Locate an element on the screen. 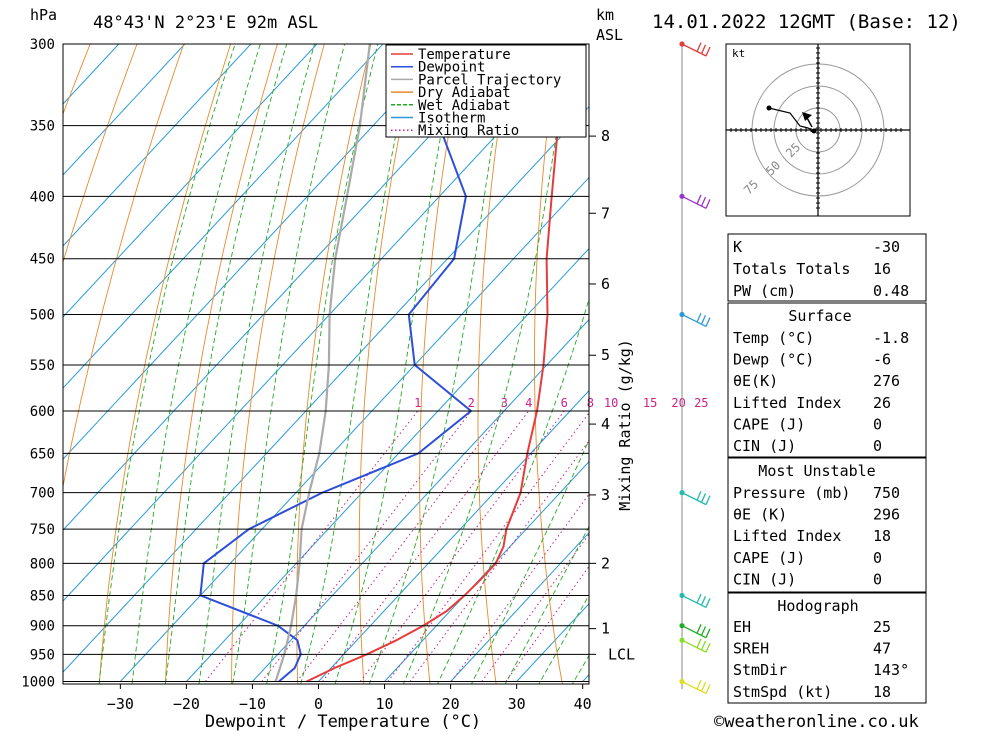  mixing-ratio-label: 4 is located at coordinates (528, 403).